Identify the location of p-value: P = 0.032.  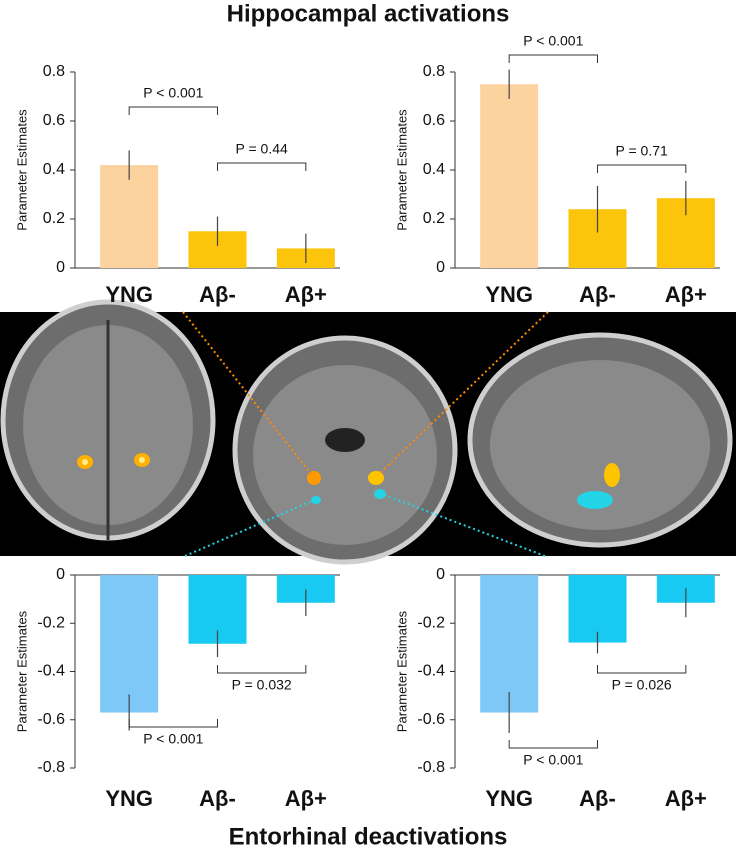
(262, 685).